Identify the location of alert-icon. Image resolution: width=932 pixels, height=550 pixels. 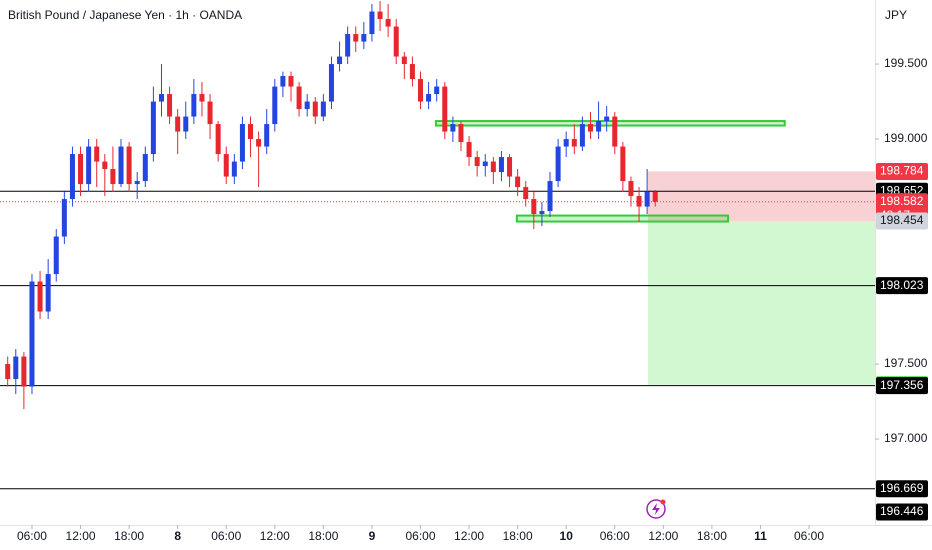
(656, 509).